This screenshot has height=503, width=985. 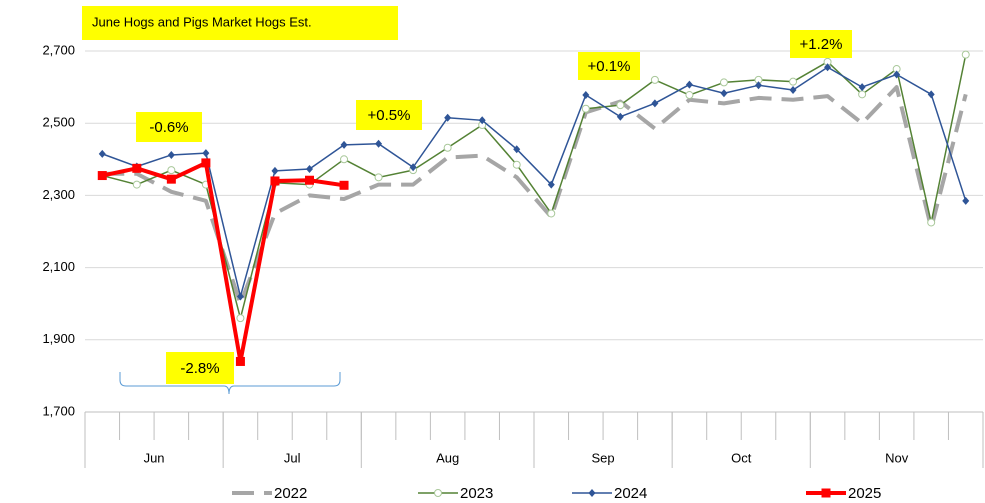 What do you see at coordinates (58, 338) in the screenshot?
I see `y-tick-label: 1,900` at bounding box center [58, 338].